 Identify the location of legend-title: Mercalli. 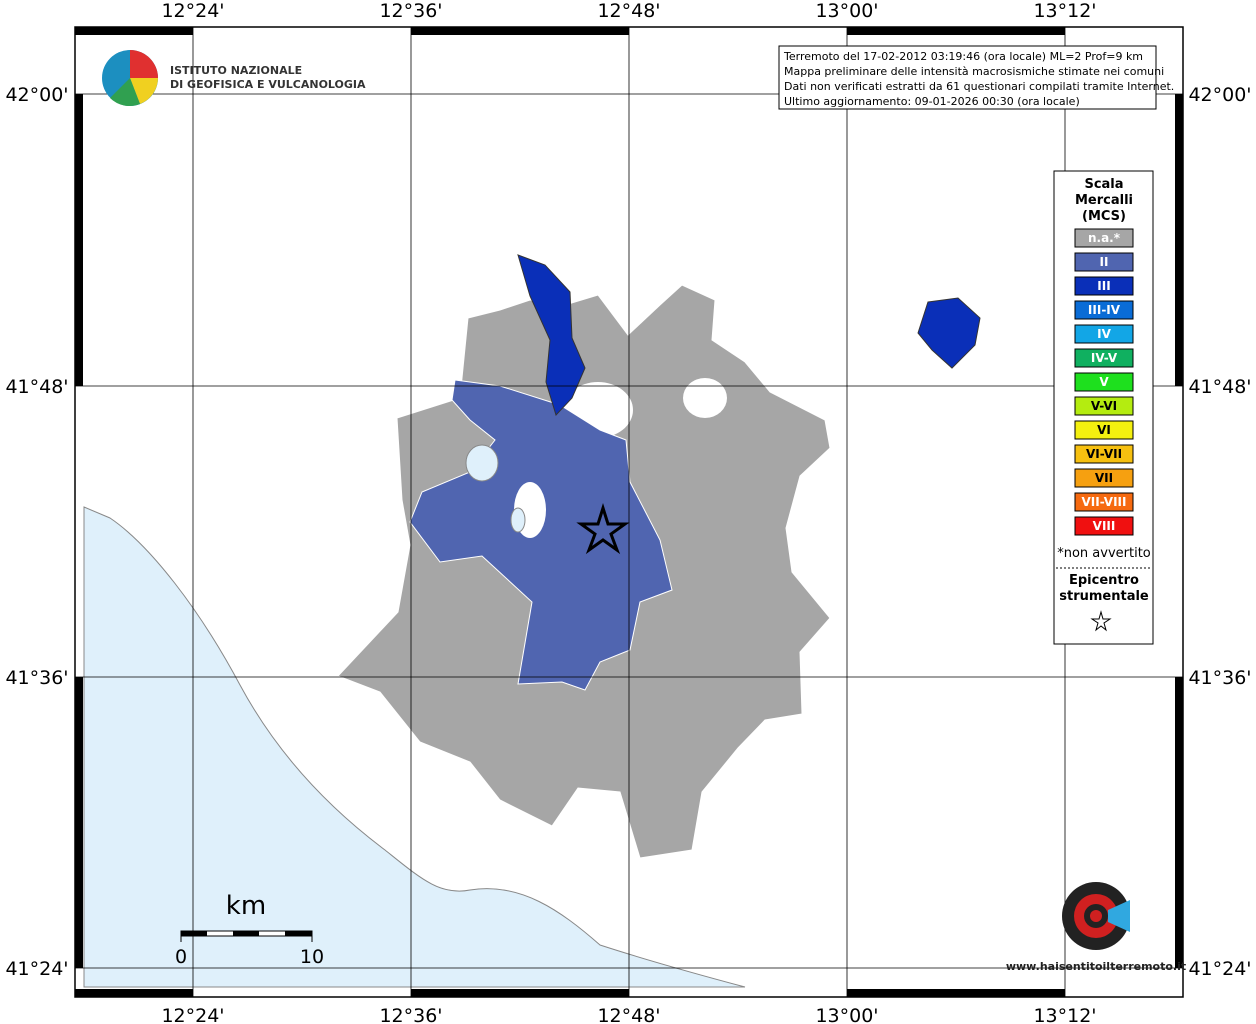
(1104, 200).